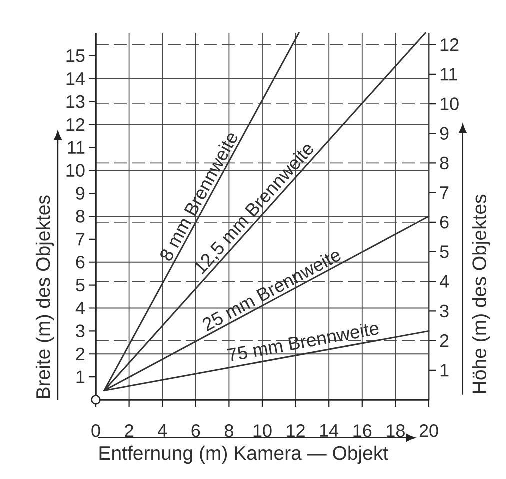 The height and width of the screenshot is (479, 506). What do you see at coordinates (80, 377) in the screenshot?
I see `y-tick-label: 1` at bounding box center [80, 377].